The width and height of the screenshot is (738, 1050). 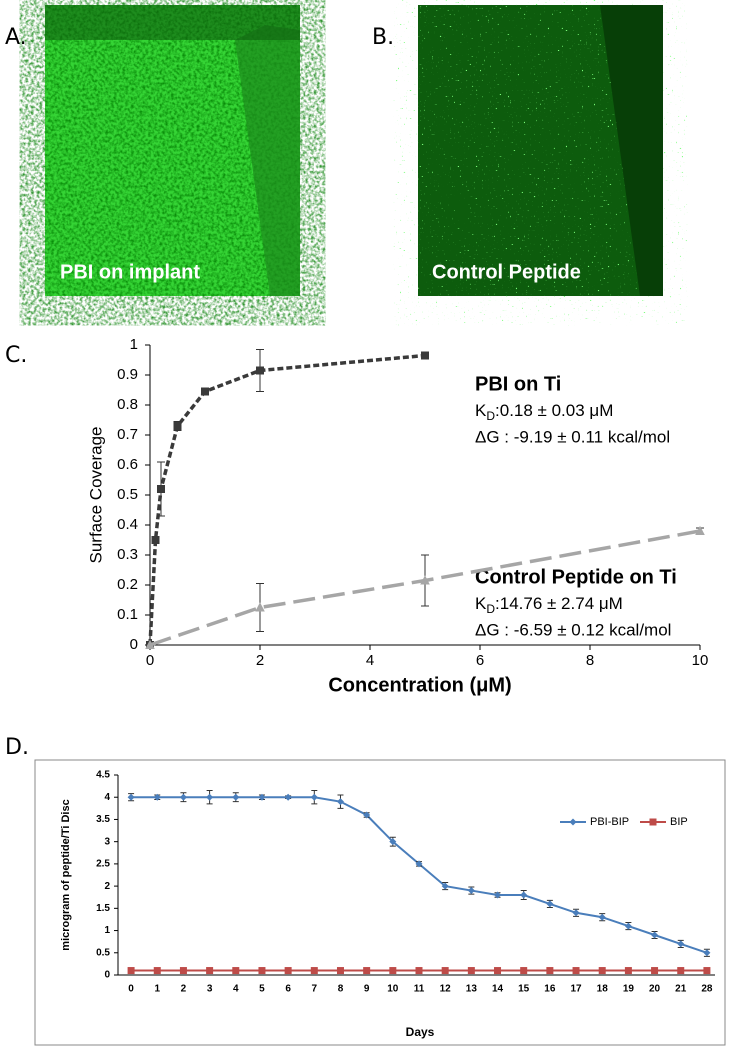 I want to click on x-axis-label: Days, so click(x=420, y=1032).